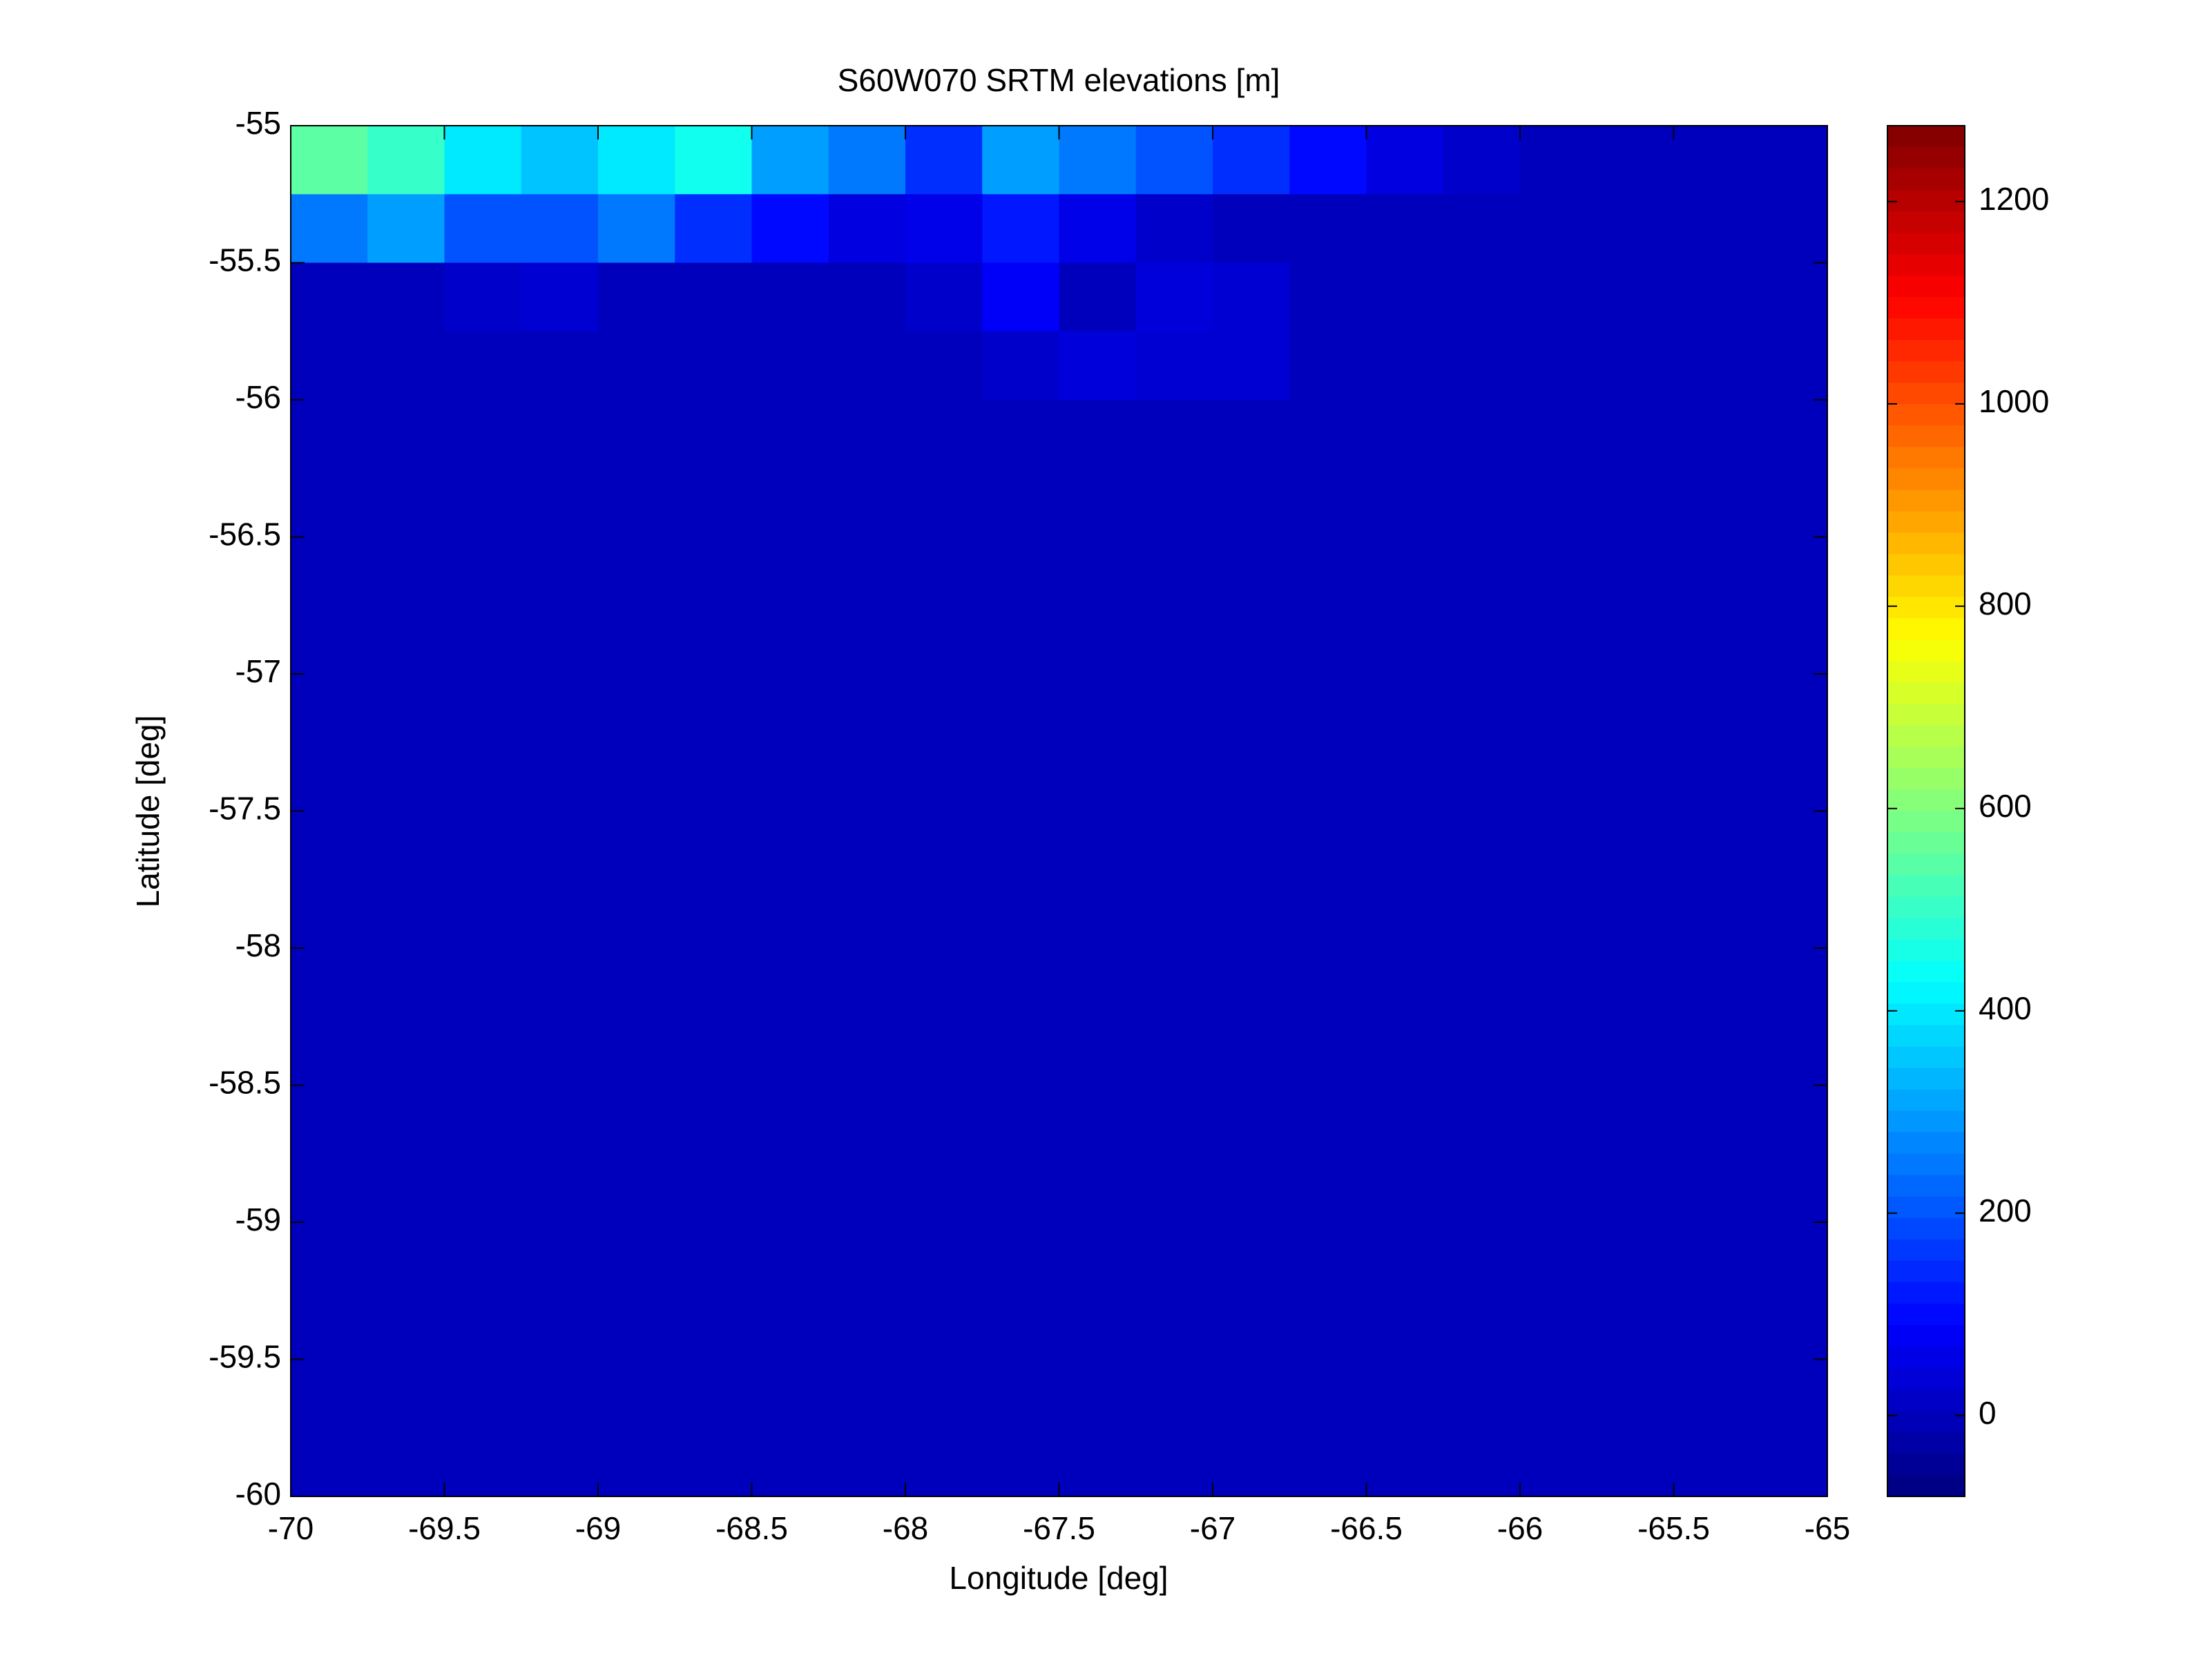 This screenshot has height=1658, width=2212. Describe the element at coordinates (258, 945) in the screenshot. I see `y-tick-label: -58` at that location.